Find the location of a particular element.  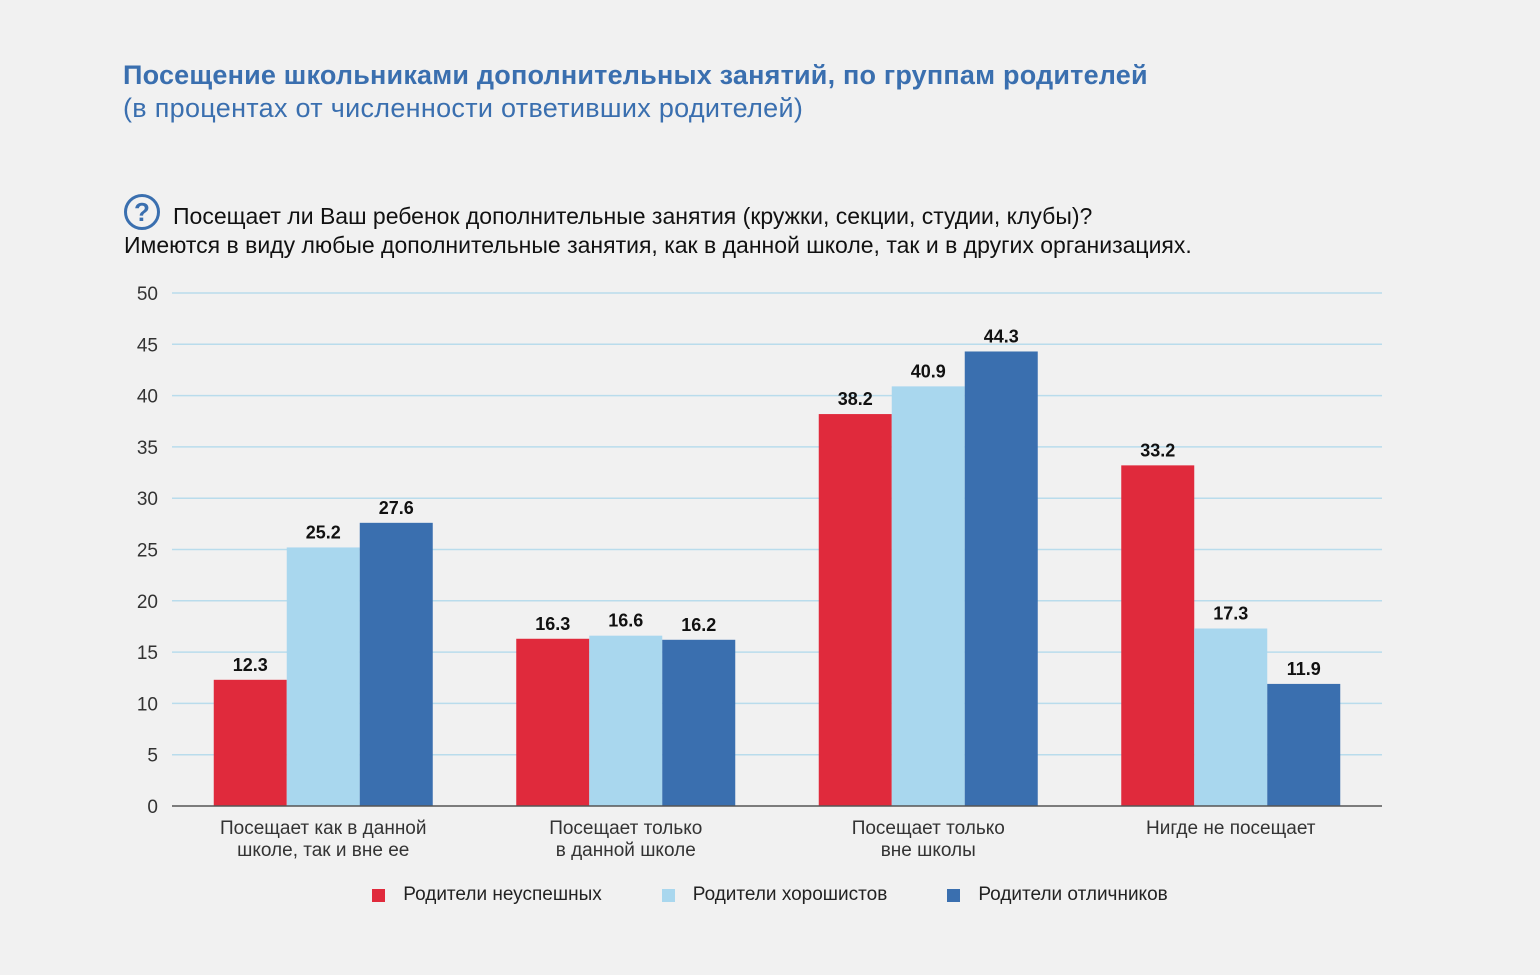

legend-label-good: Родители хорошистов is located at coordinates (790, 894).